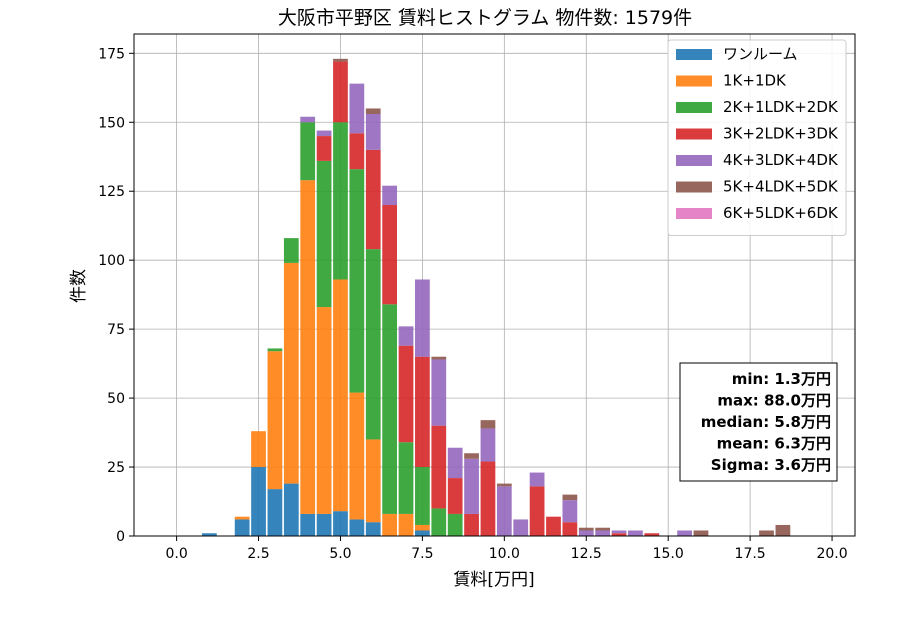 This screenshot has width=900, height=634. Describe the element at coordinates (111, 192) in the screenshot. I see `y-tick-label: 125` at that location.